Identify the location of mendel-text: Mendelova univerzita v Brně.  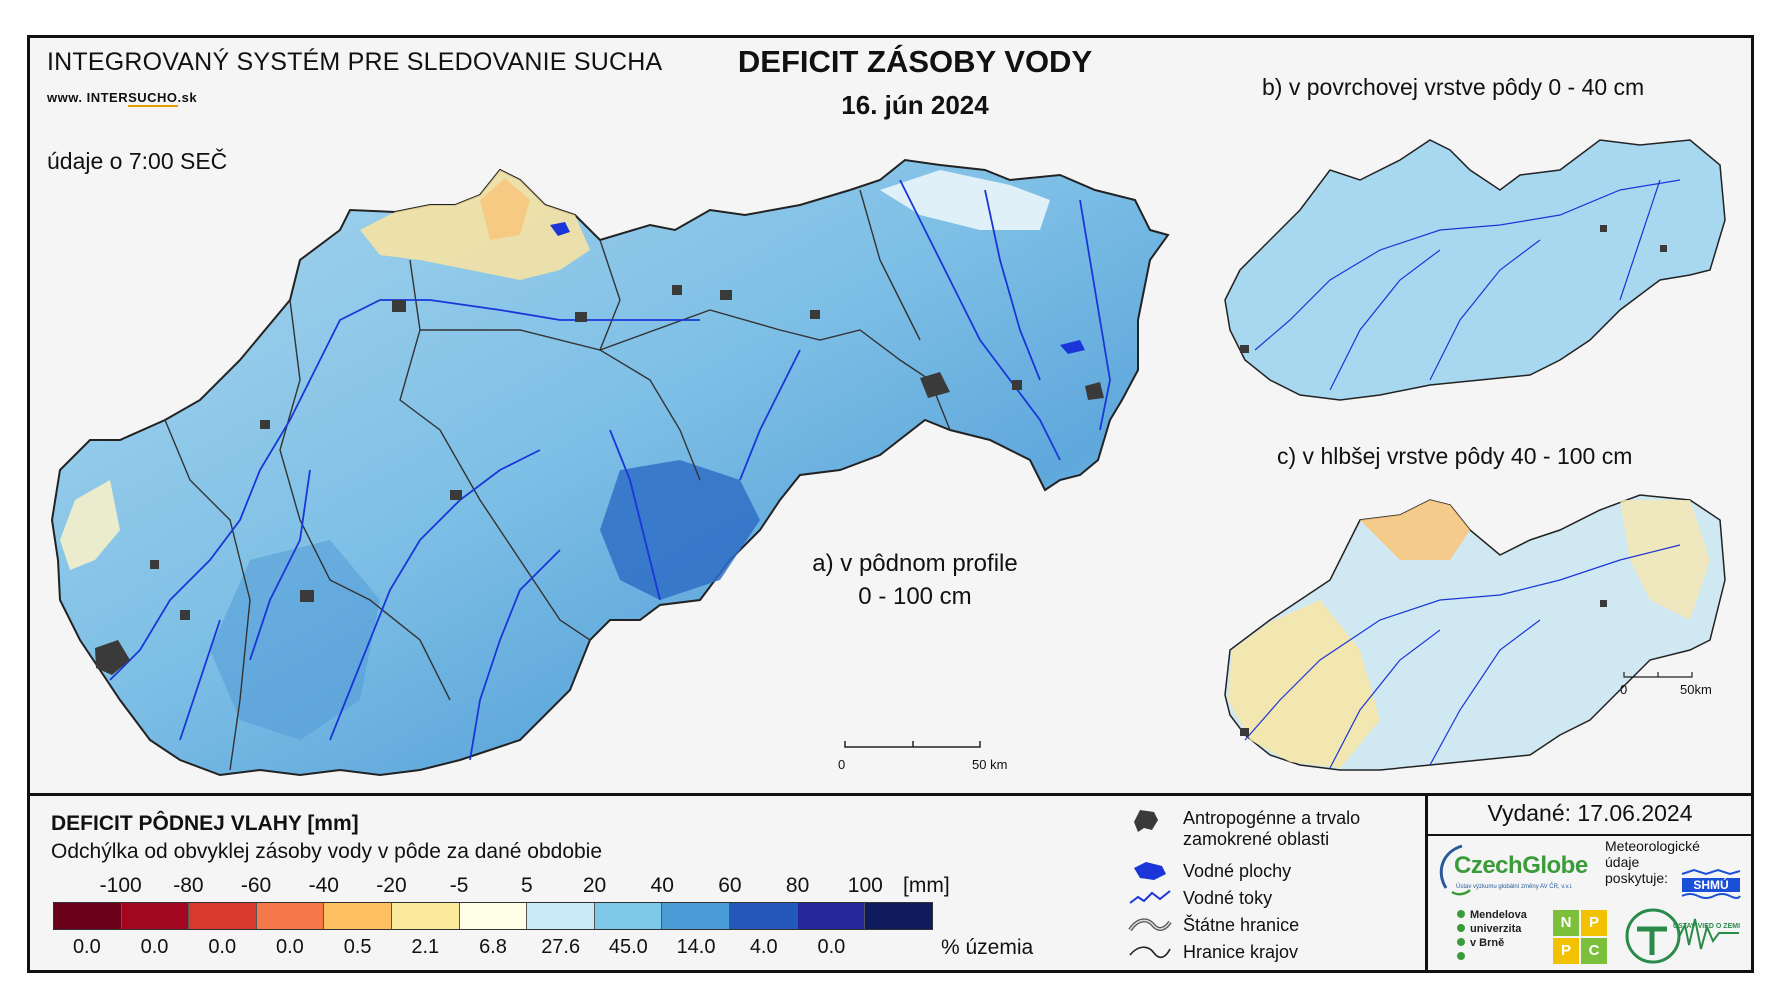
(1498, 929).